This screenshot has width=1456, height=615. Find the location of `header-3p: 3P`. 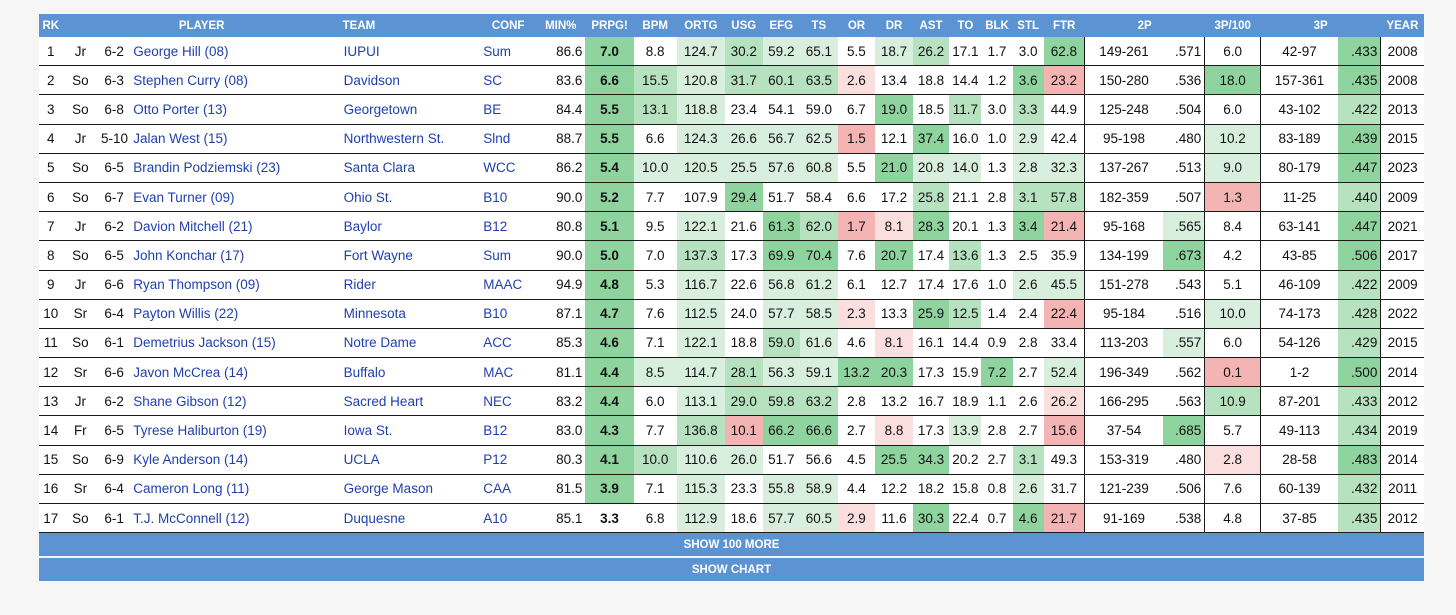

header-3p: 3P is located at coordinates (1320, 25).